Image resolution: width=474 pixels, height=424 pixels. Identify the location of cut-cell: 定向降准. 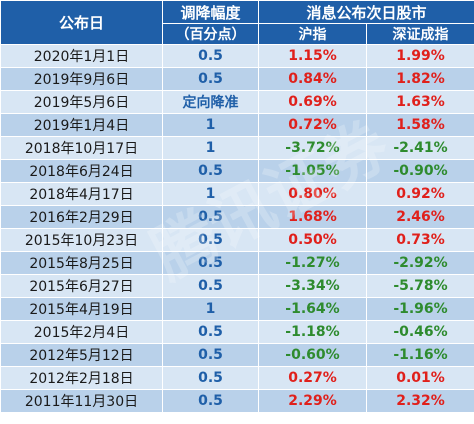
(210, 102).